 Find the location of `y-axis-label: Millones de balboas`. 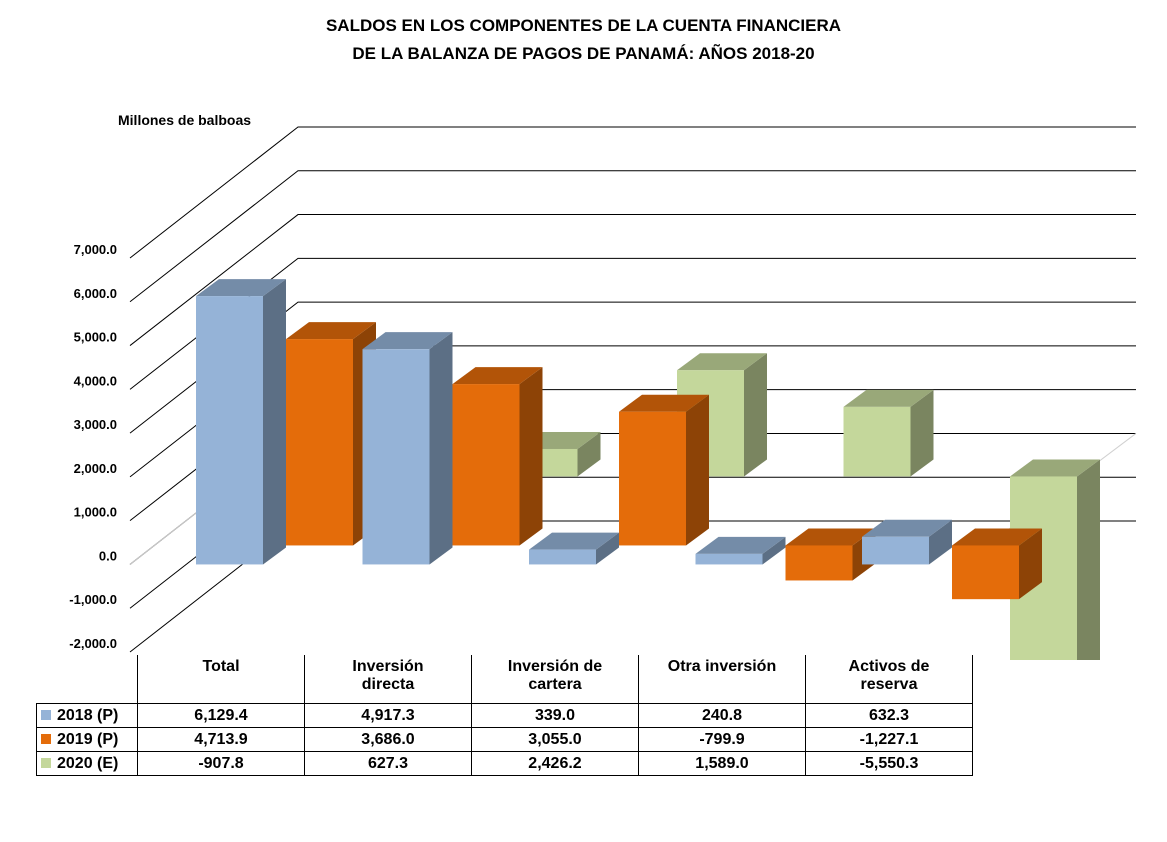

y-axis-label: Millones de balboas is located at coordinates (185, 120).